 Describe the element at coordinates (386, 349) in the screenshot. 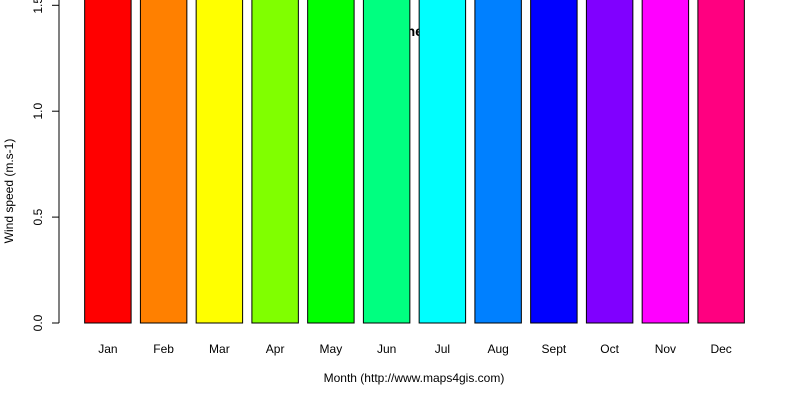

I see `x-tick-label-jun: Jun` at that location.